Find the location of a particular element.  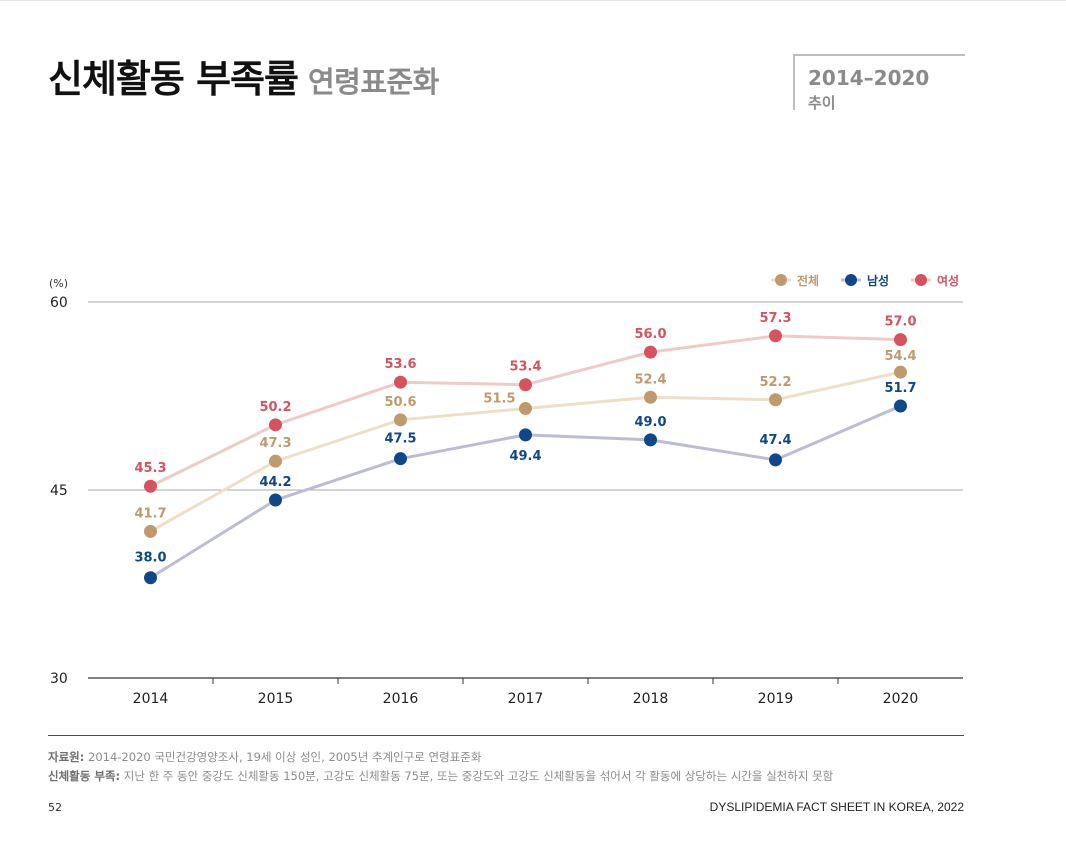

data-label: 38.0 is located at coordinates (150, 558).